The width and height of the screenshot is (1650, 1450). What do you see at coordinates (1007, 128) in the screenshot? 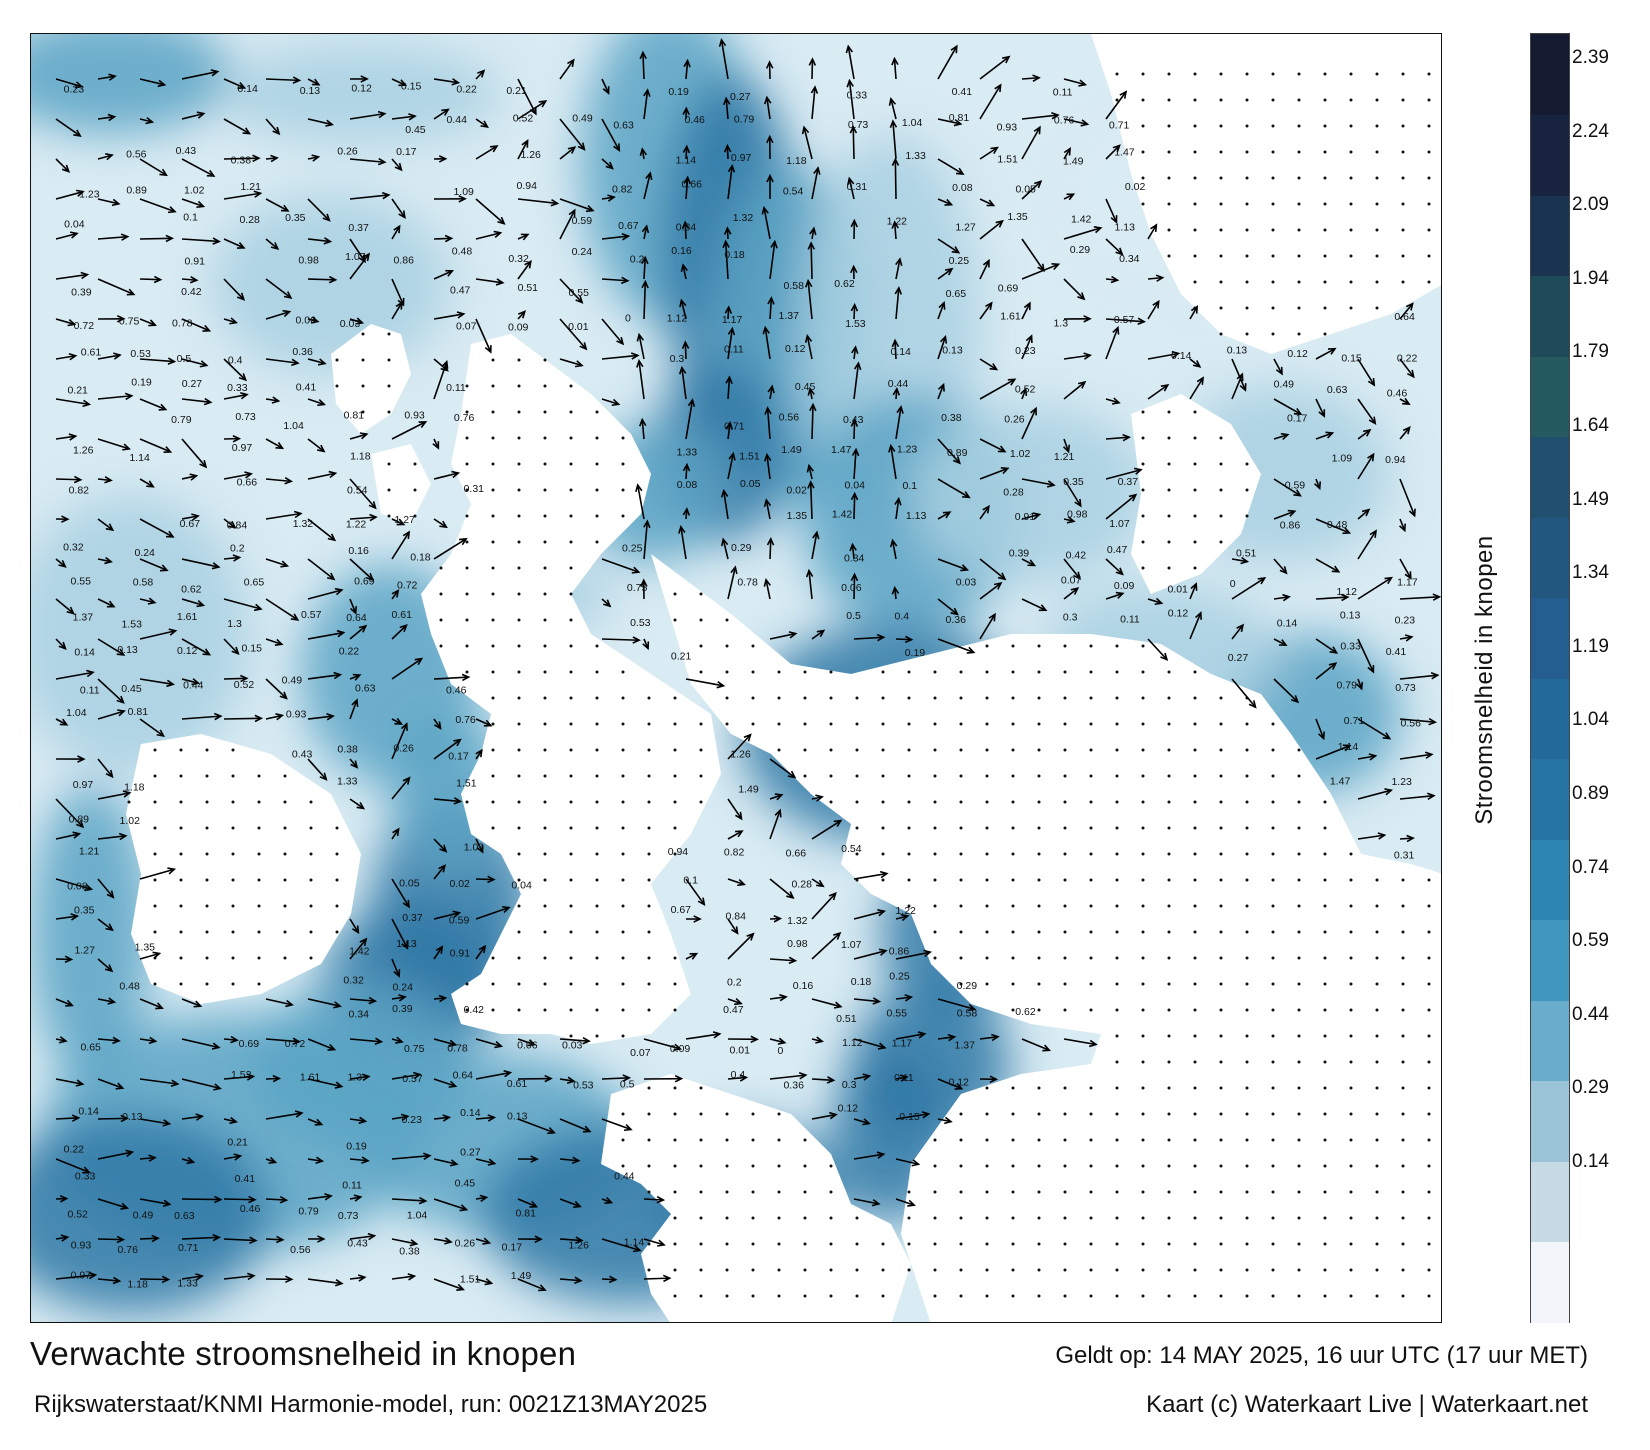
I see `speed-label: 0.93` at bounding box center [1007, 128].